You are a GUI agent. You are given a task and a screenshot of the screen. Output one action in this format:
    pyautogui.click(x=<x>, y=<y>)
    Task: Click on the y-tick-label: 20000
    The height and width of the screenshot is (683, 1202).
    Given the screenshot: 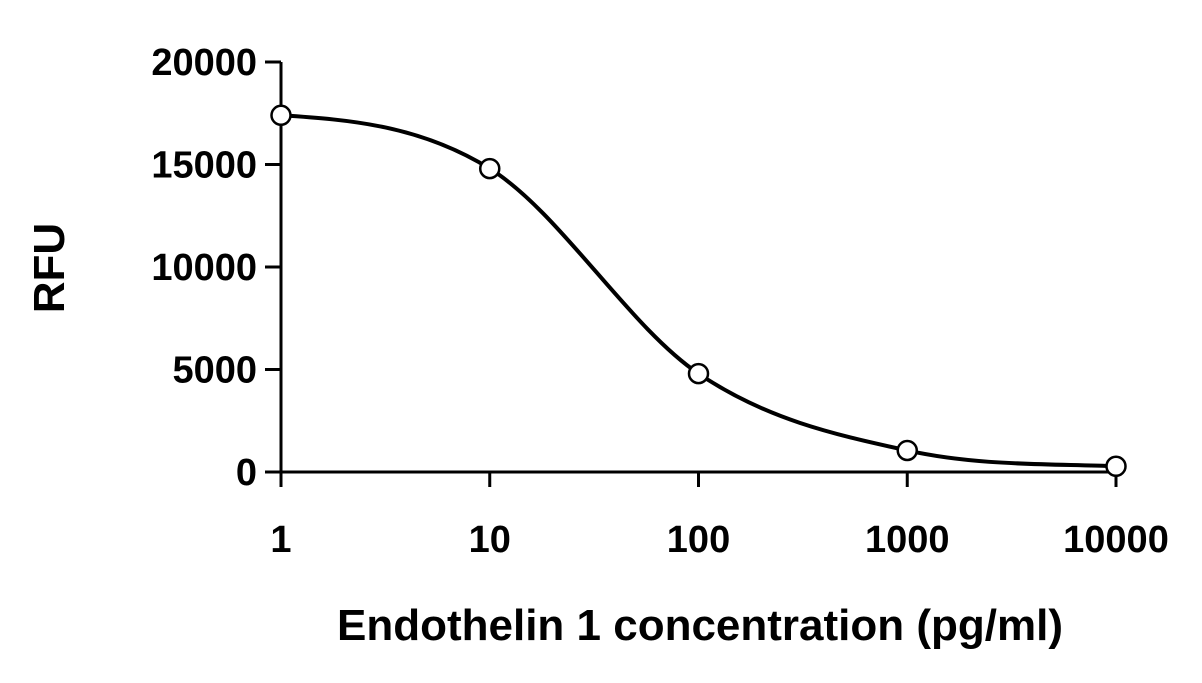 What is the action you would take?
    pyautogui.click(x=204, y=63)
    